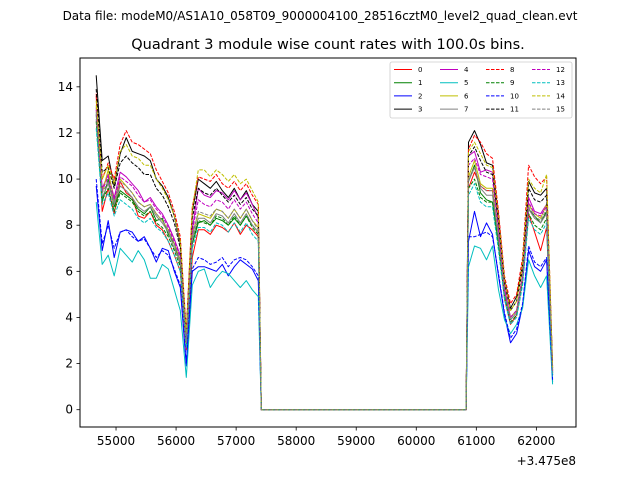 The width and height of the screenshot is (640, 480). I want to click on legend-label-15: 15, so click(560, 110).